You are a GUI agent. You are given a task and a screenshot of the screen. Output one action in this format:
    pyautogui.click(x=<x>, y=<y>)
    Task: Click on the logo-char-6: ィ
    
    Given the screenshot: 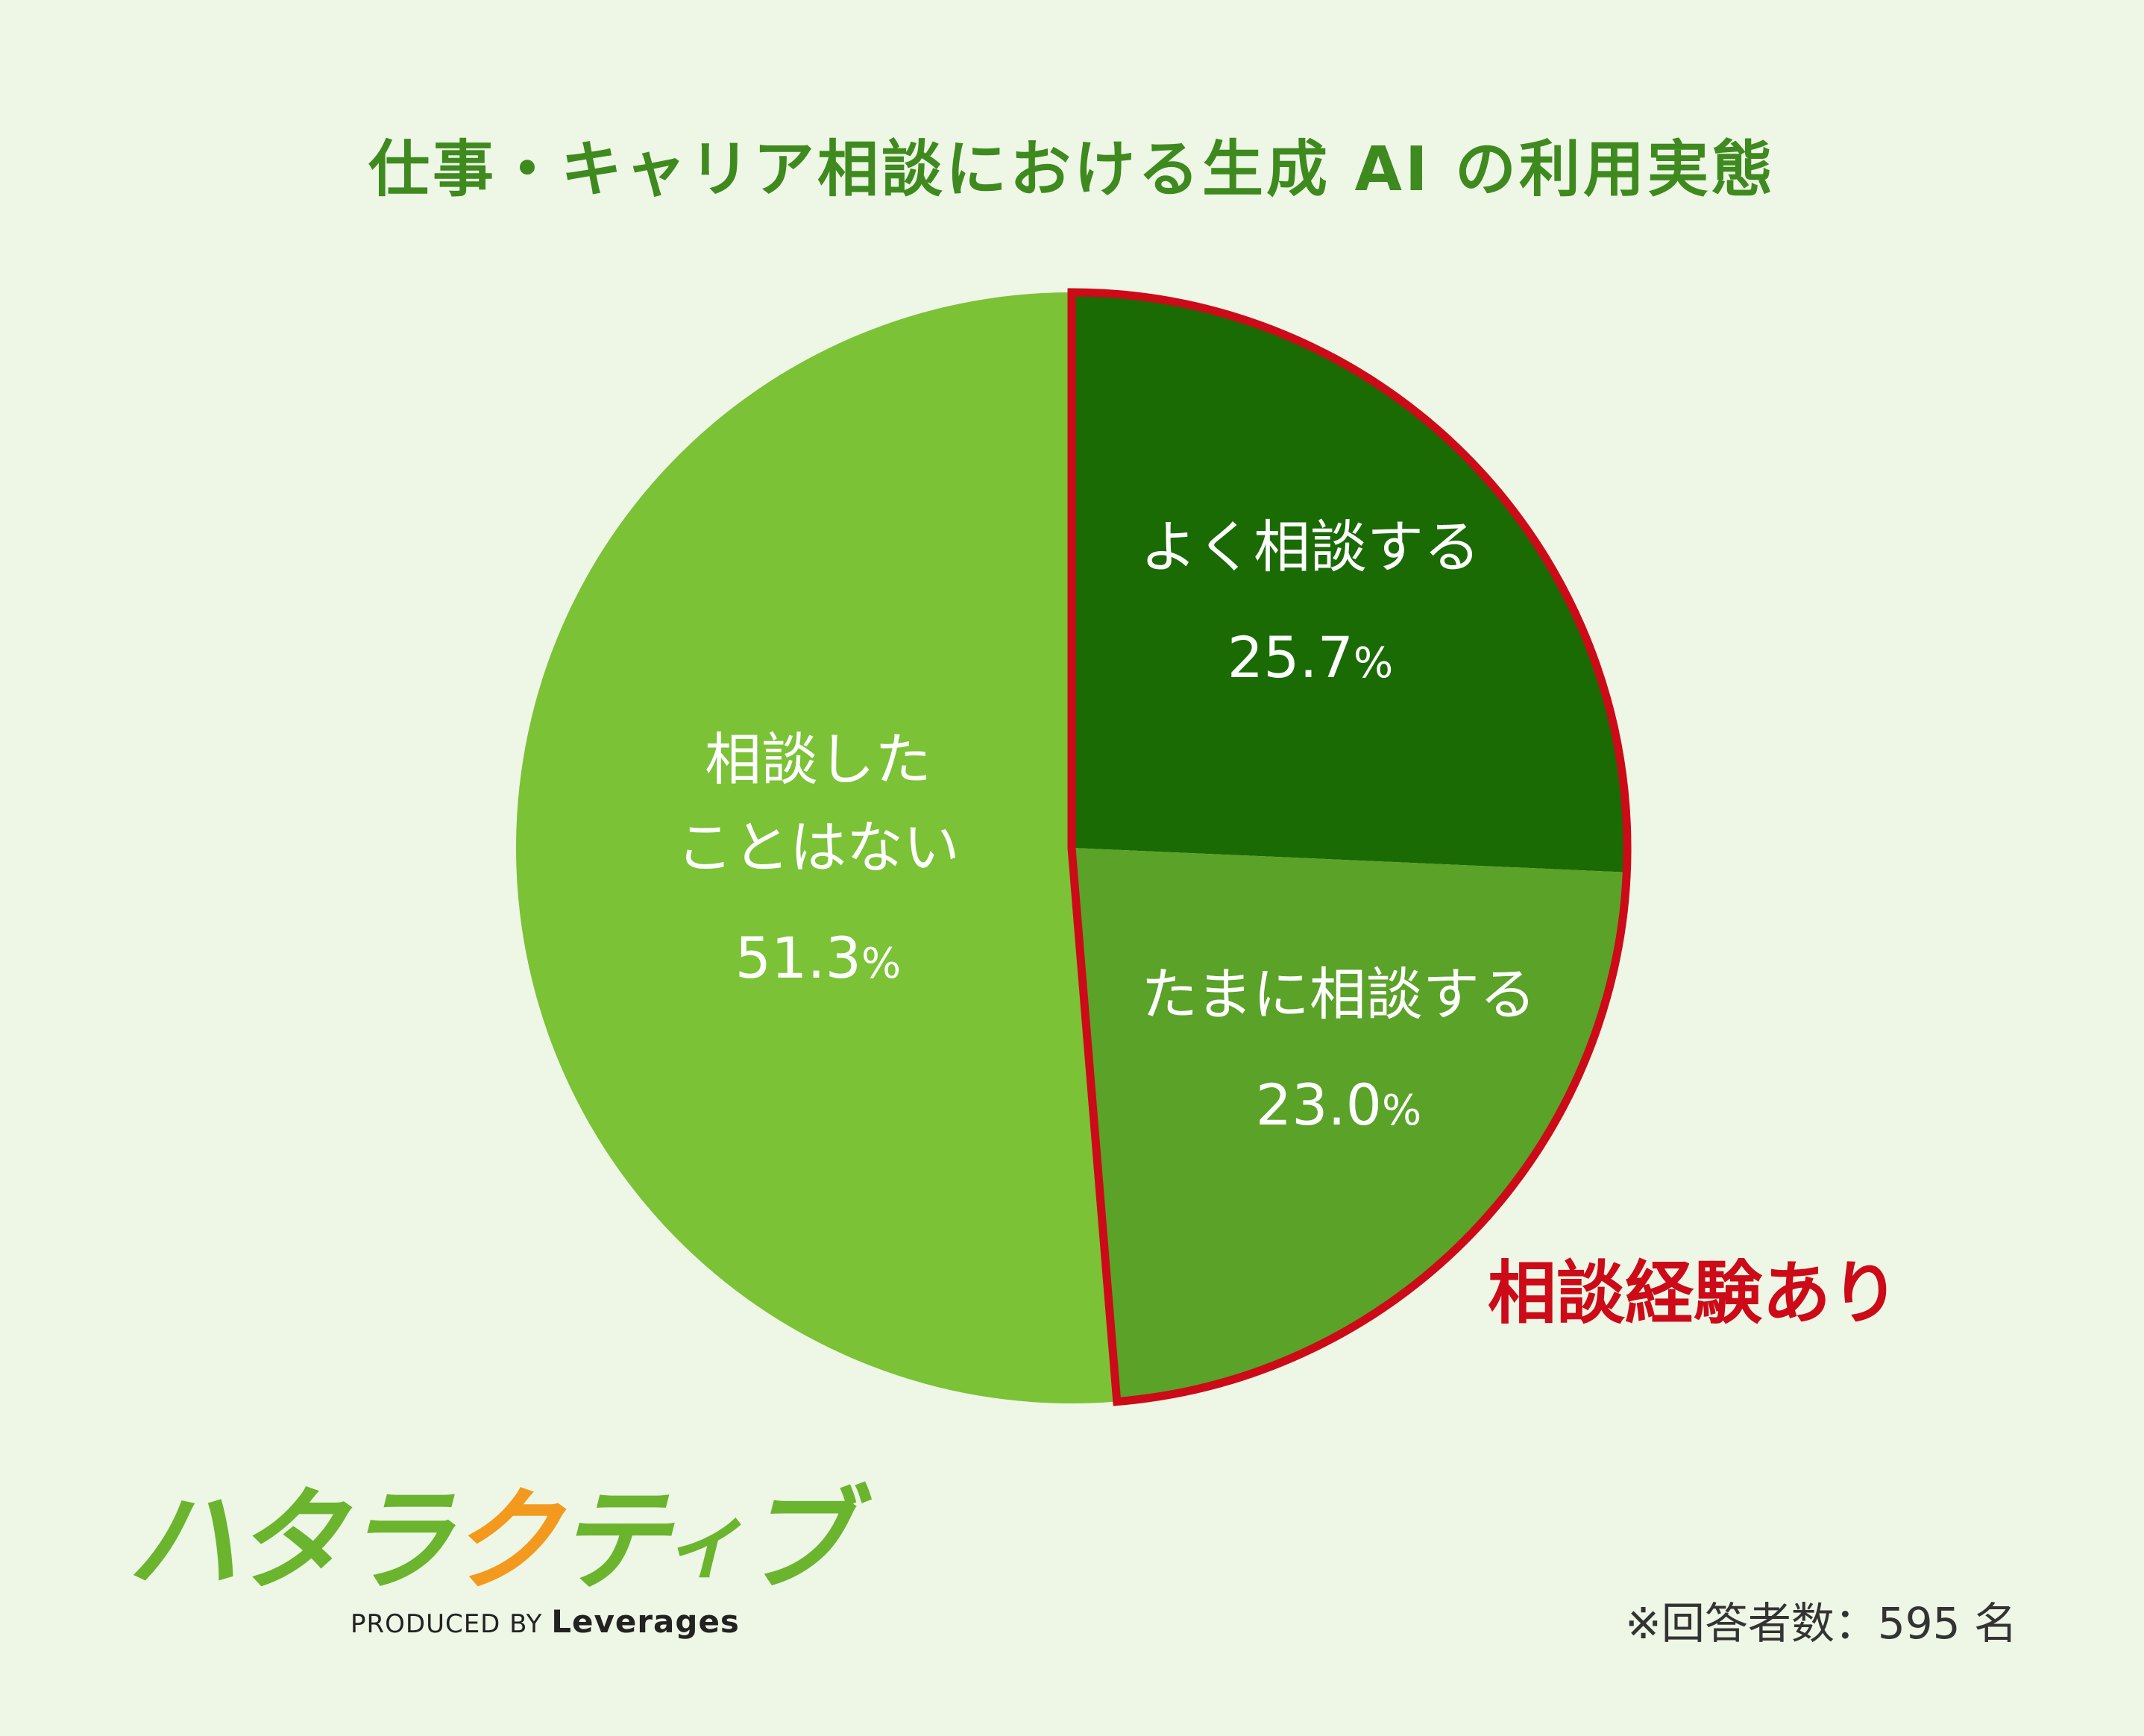 What is the action you would take?
    pyautogui.click(x=705, y=1541)
    